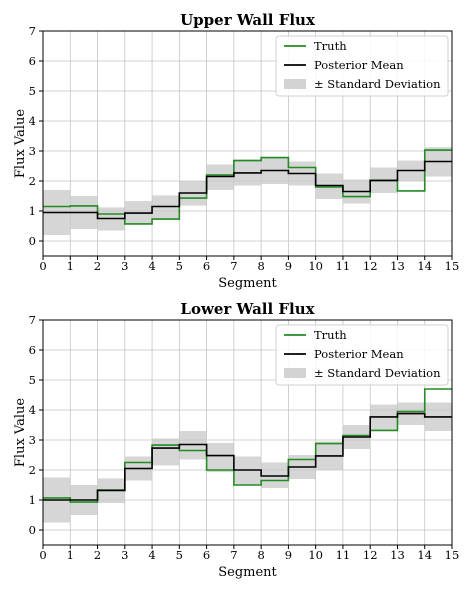  I want to click on chart-title: Lower Wall Flux, so click(247, 309).